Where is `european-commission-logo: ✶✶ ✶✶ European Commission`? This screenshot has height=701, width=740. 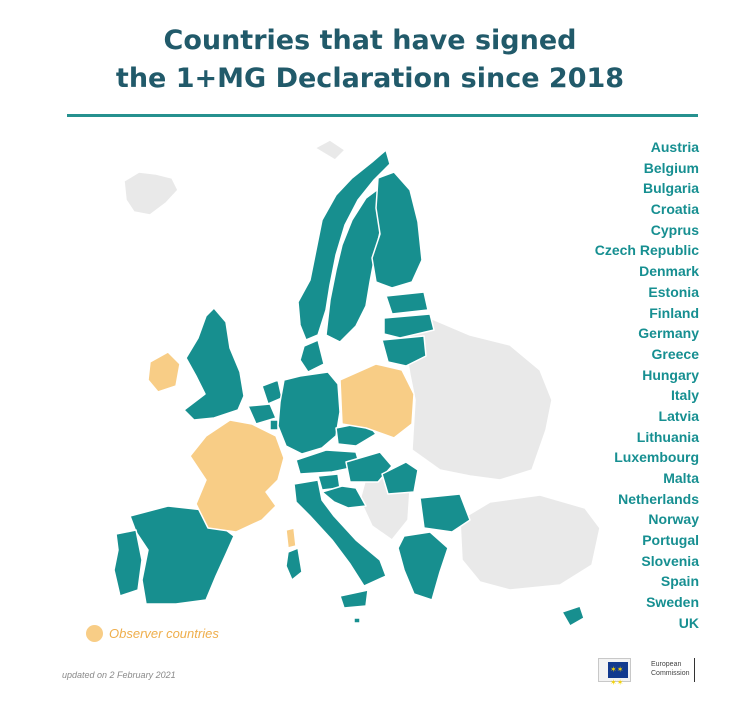 european-commission-logo: ✶✶ ✶✶ European Commission is located at coordinates (648, 672).